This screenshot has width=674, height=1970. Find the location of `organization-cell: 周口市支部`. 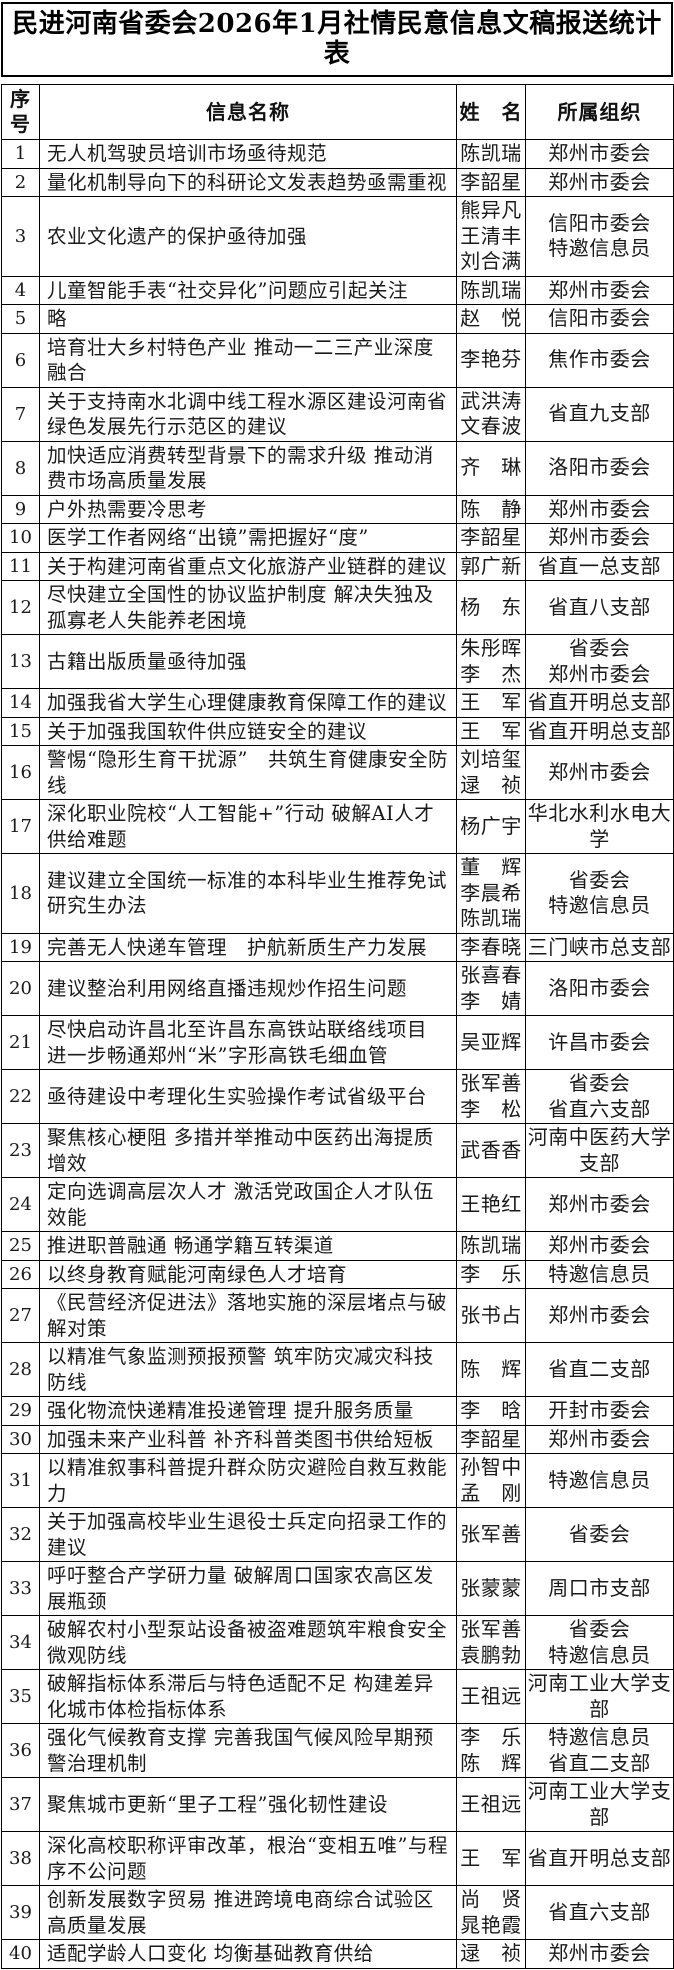

organization-cell: 周口市支部 is located at coordinates (599, 1588).